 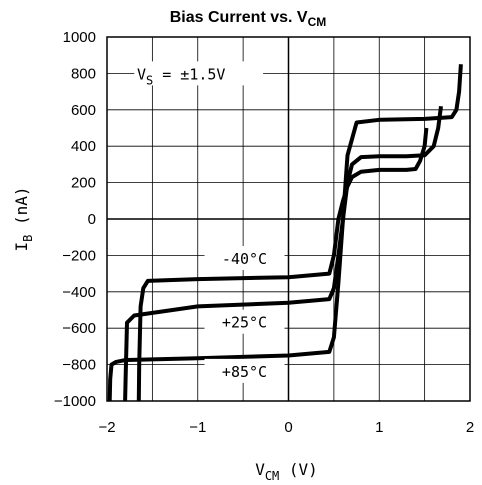 I want to click on series-label-2: -40°C, so click(x=244, y=259).